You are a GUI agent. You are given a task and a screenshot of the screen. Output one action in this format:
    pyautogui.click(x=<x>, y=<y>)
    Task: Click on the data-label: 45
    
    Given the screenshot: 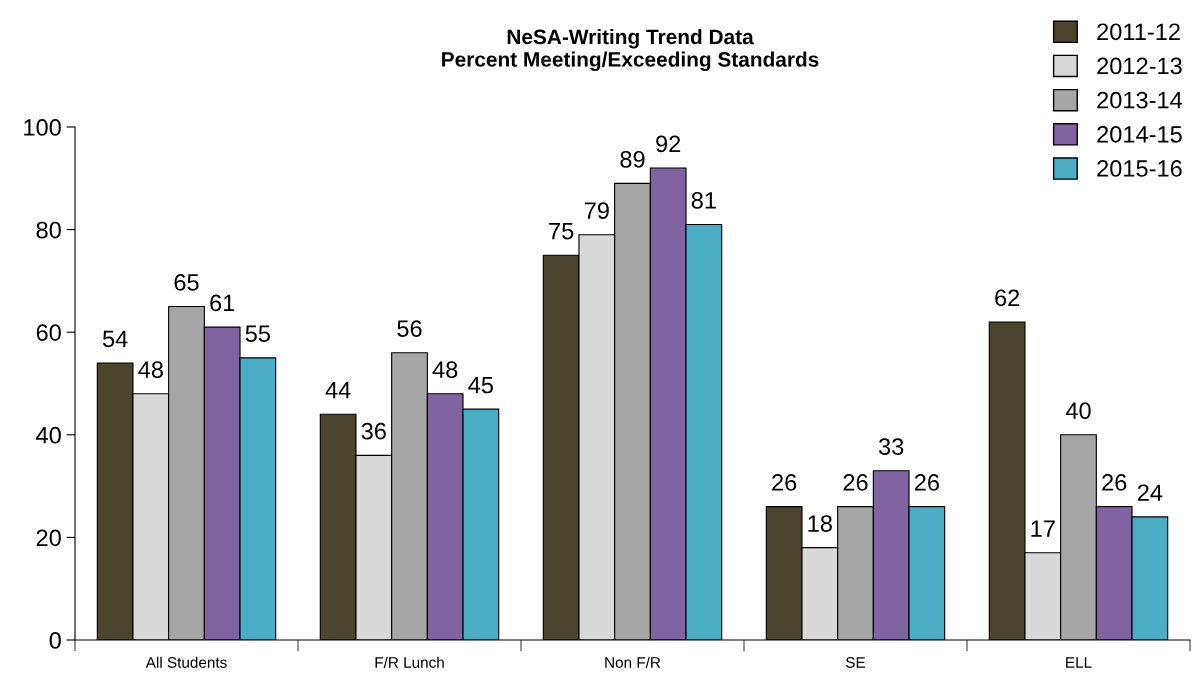 What is the action you would take?
    pyautogui.click(x=480, y=385)
    